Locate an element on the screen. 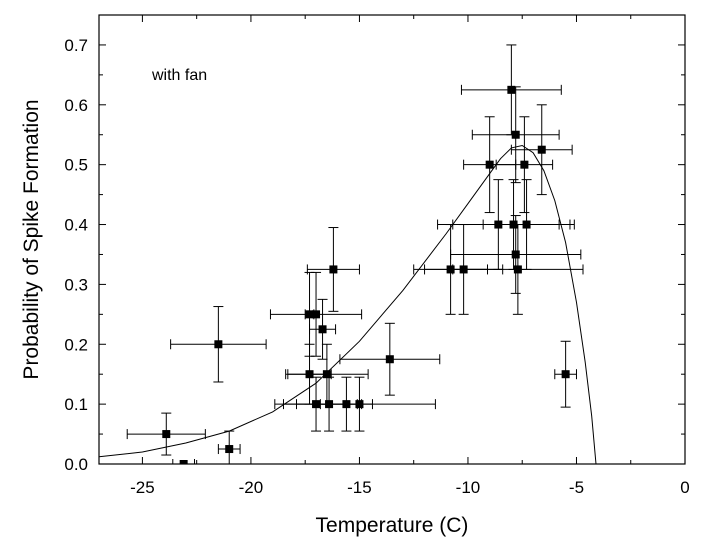  x-tick-label: -20 is located at coordinates (251, 487).